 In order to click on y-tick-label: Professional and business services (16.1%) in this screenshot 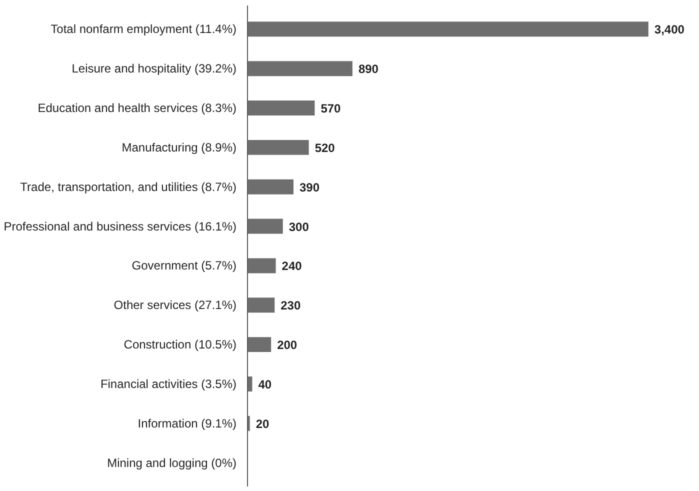, I will do `click(120, 226)`.